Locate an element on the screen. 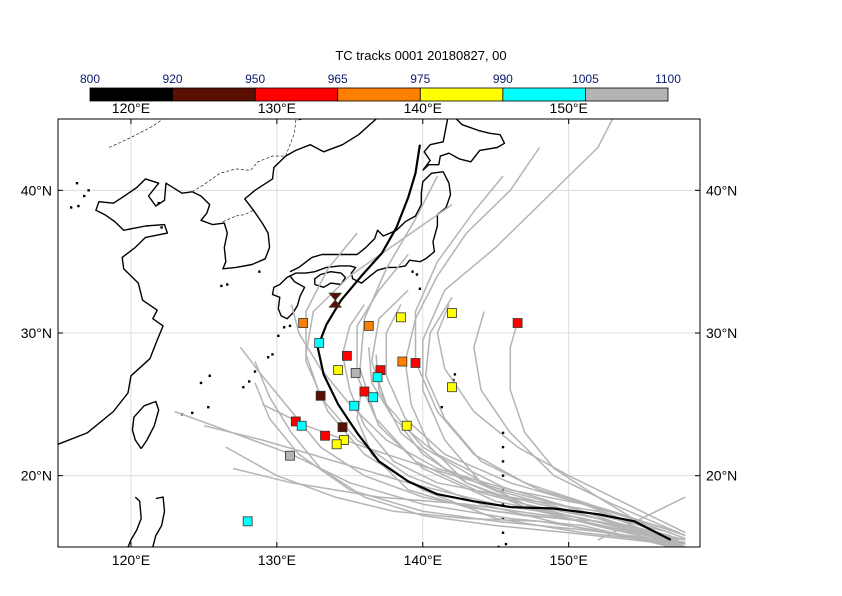 This screenshot has height=596, width=842. lat-label-left: 40°N is located at coordinates (36, 190).